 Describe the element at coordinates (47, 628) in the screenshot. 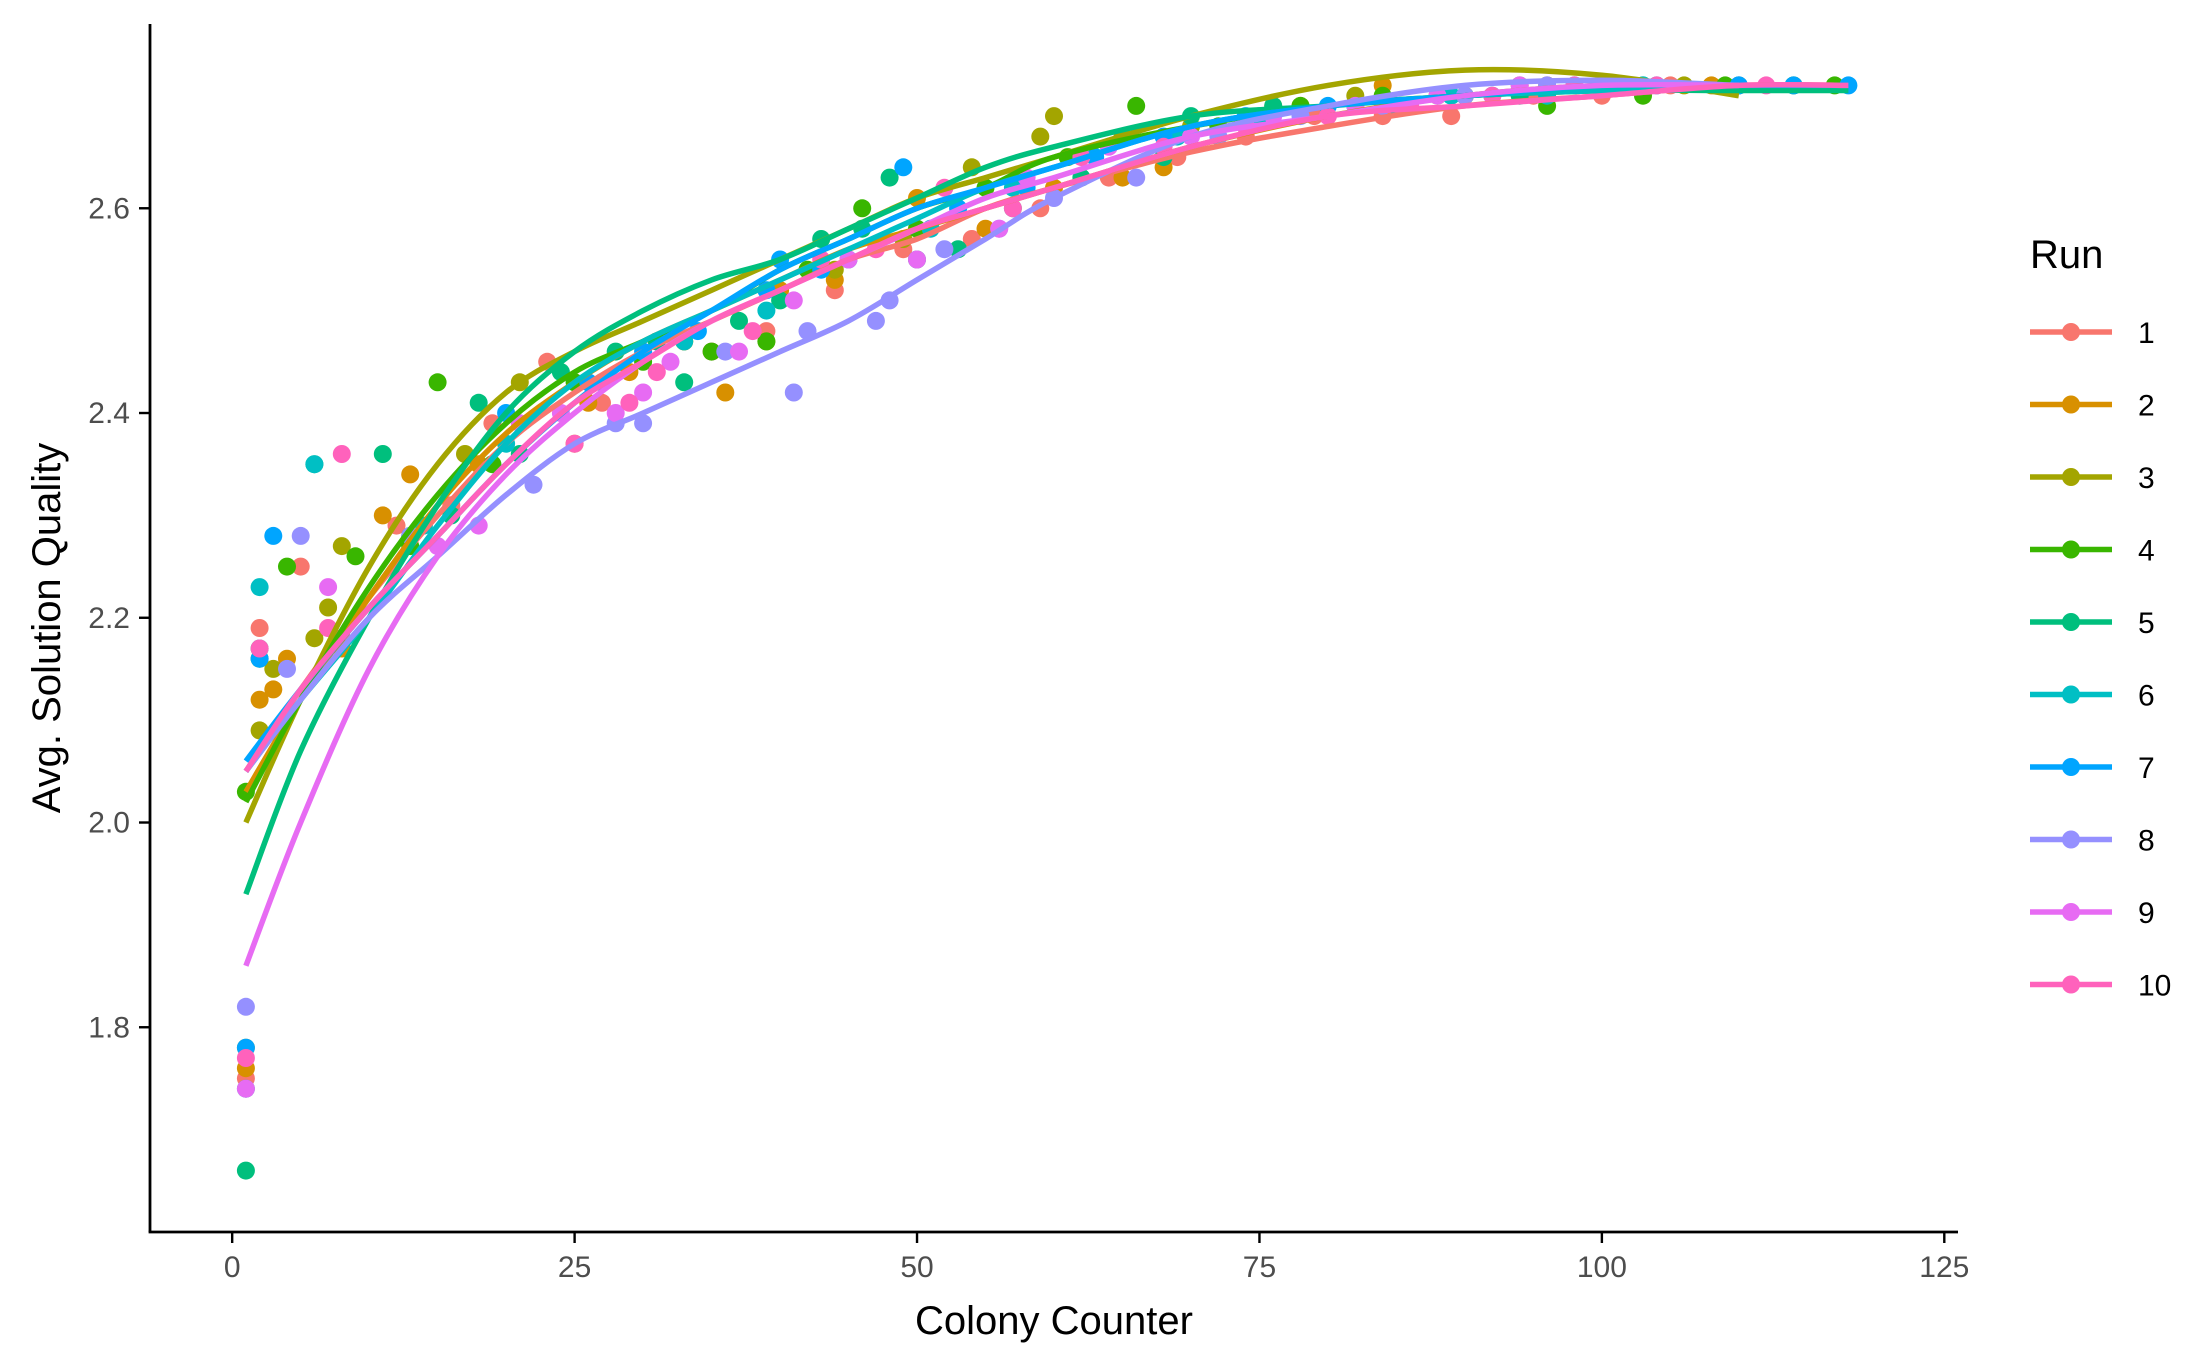

I see `y-axis-title: Avg. Solution Quality` at that location.